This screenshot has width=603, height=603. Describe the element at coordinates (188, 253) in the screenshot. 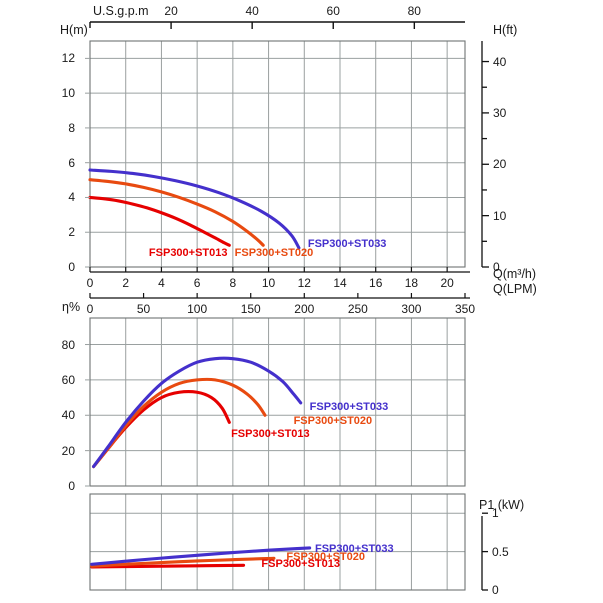

I see `head-series-label: FSP300+ST013` at that location.